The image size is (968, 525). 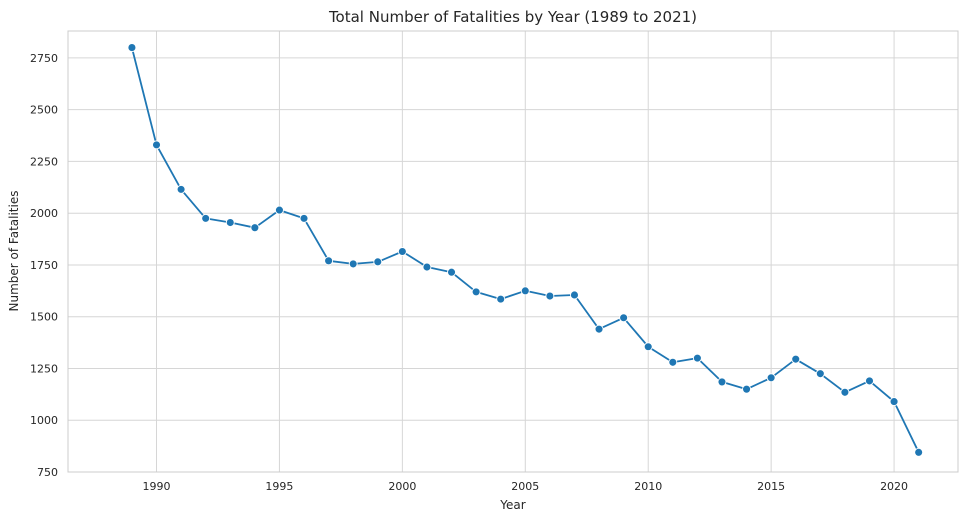 I want to click on x-tick-label: 2005, so click(x=525, y=486).